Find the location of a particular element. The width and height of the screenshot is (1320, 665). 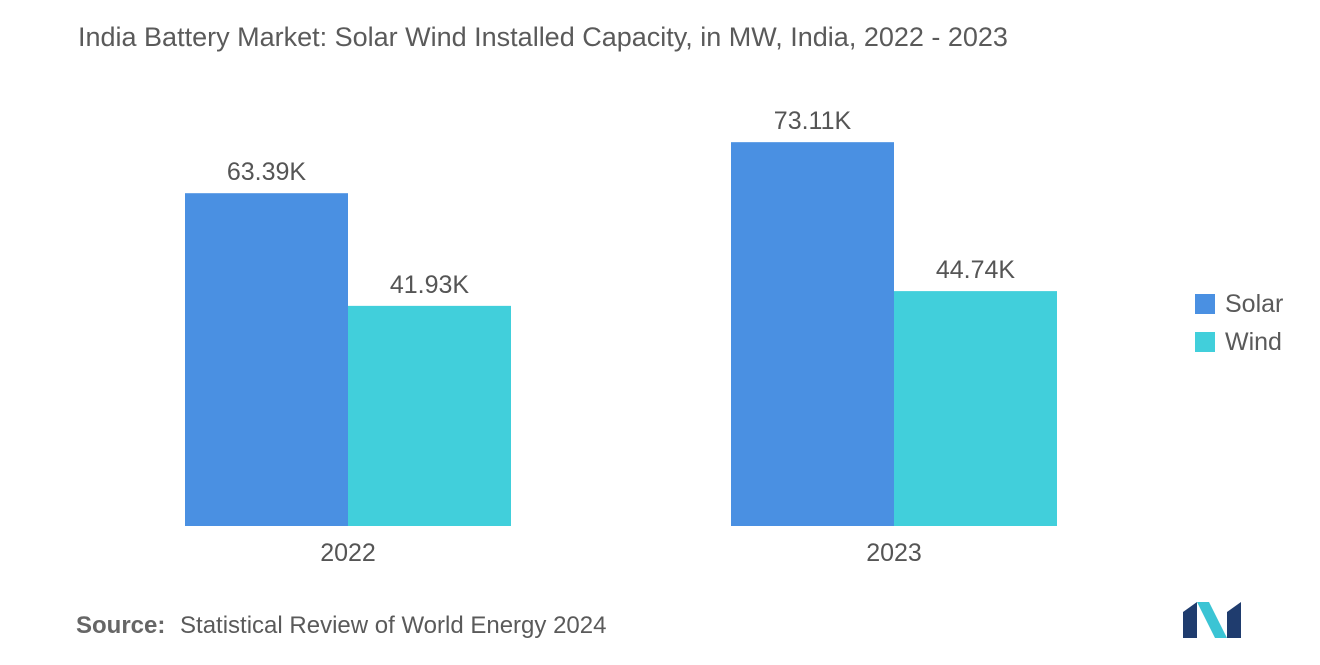

source-label: Source: is located at coordinates (121, 625).